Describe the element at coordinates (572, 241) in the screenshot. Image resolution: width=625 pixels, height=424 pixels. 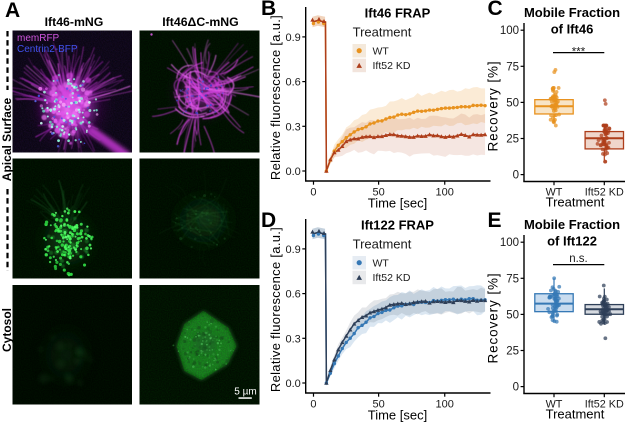
I see `svg-text: of Ift122` at that location.